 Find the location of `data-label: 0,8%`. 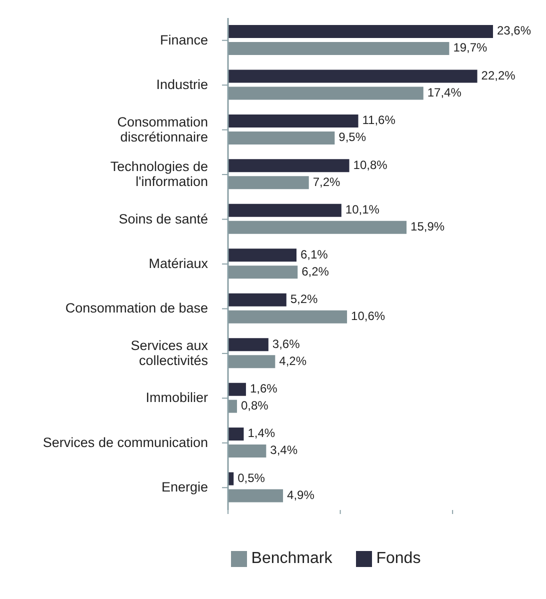

data-label: 0,8% is located at coordinates (254, 405).